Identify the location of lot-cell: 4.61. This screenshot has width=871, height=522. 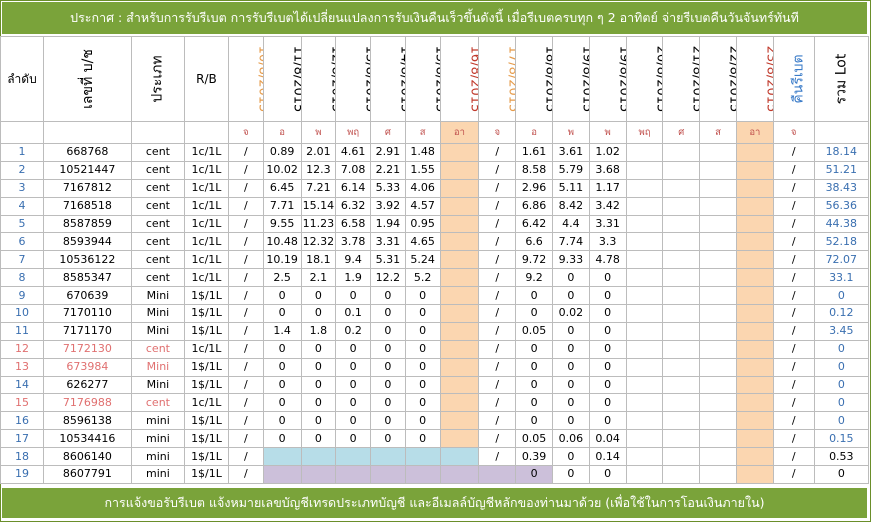
(353, 152).